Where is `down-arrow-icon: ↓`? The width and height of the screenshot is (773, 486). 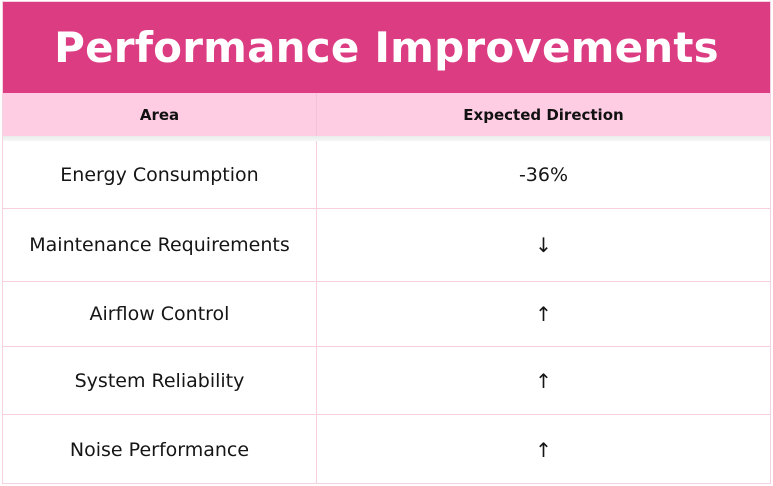 down-arrow-icon: ↓ is located at coordinates (543, 245).